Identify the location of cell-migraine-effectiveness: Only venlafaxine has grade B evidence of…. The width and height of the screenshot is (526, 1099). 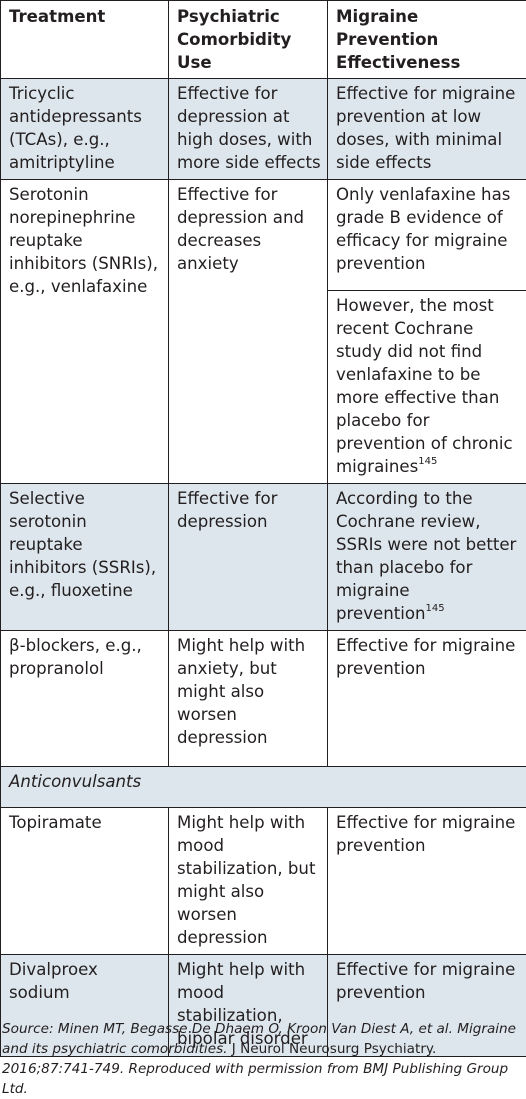
(427, 235).